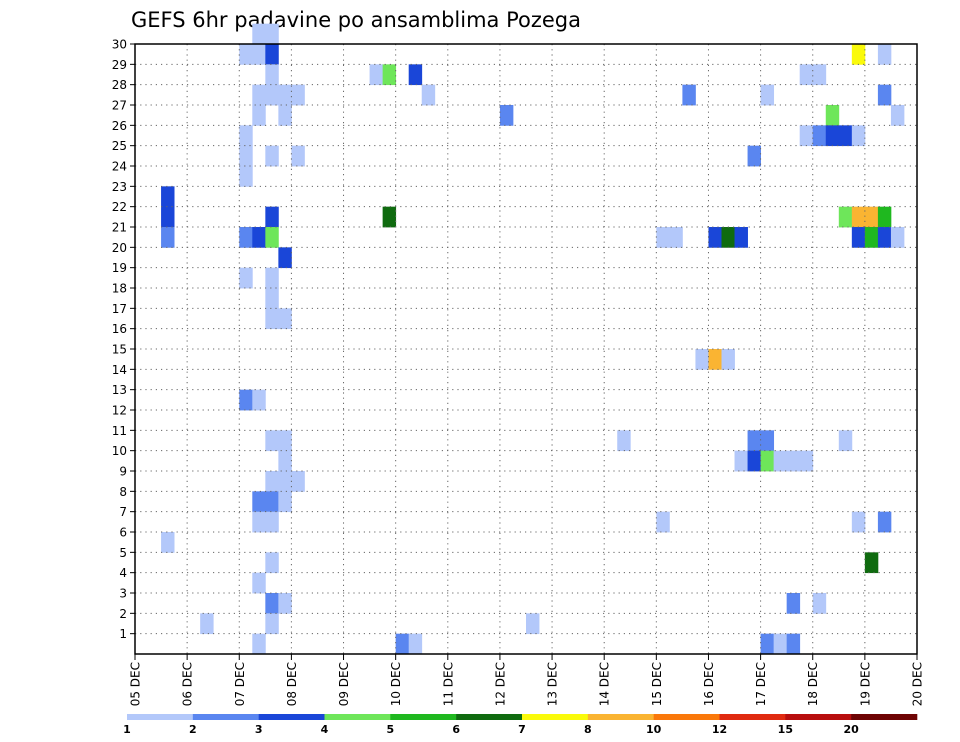 The height and width of the screenshot is (742, 960). I want to click on y-tick-label: 8, so click(123, 492).